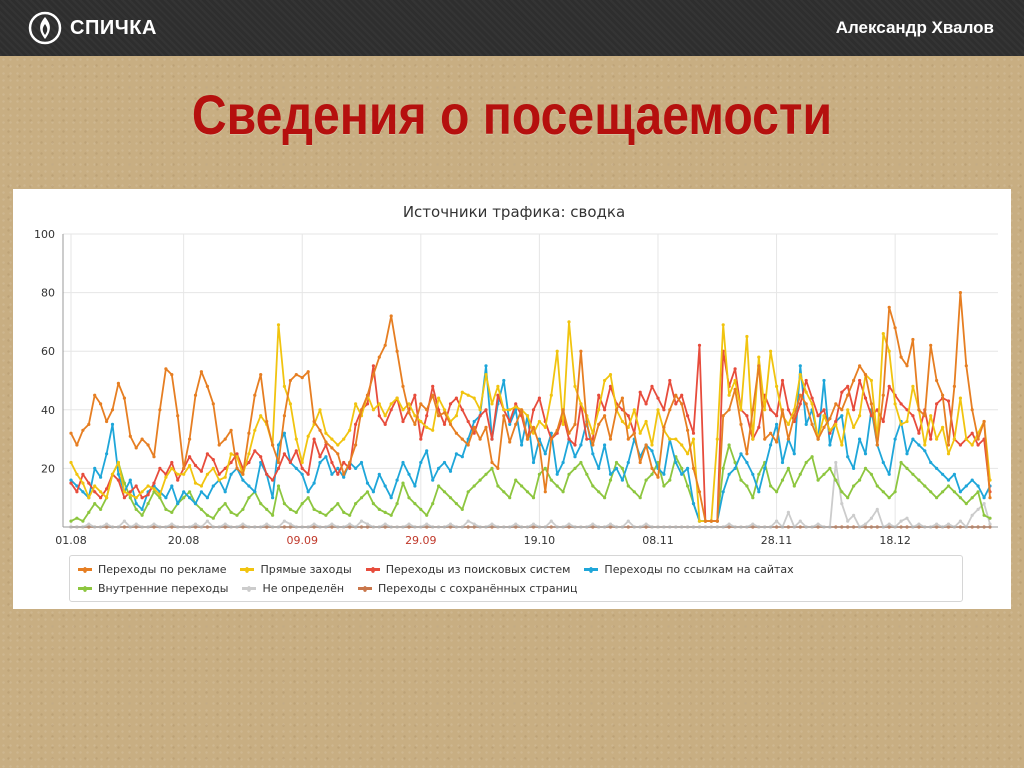 This screenshot has height=768, width=1024. What do you see at coordinates (296, 569) in the screenshot?
I see `legend-item: Прямые заходы` at bounding box center [296, 569].